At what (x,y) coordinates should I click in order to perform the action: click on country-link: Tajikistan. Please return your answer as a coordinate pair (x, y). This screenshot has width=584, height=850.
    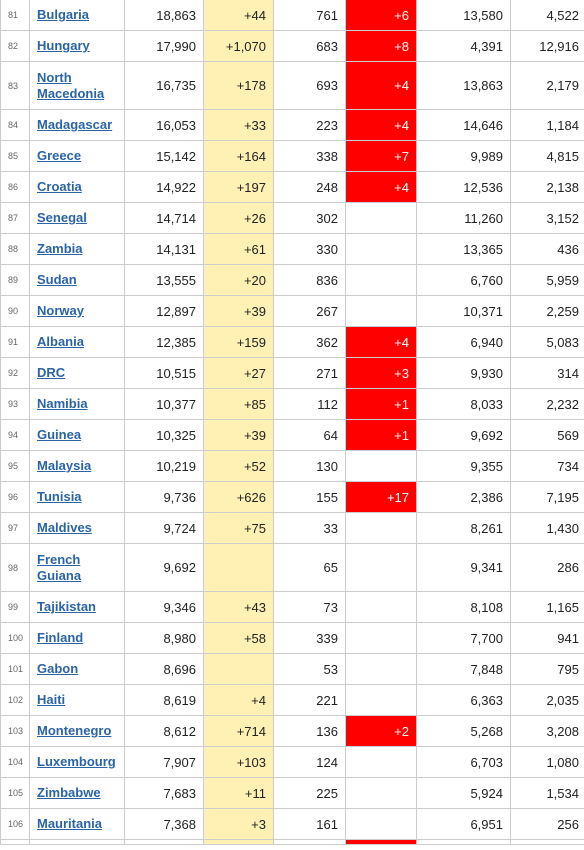
    Looking at the image, I should click on (67, 606).